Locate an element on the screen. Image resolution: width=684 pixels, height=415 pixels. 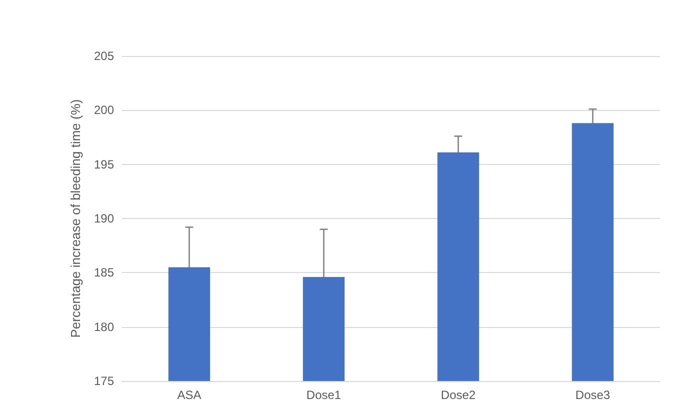
y-tick-label: 205 is located at coordinates (104, 56).